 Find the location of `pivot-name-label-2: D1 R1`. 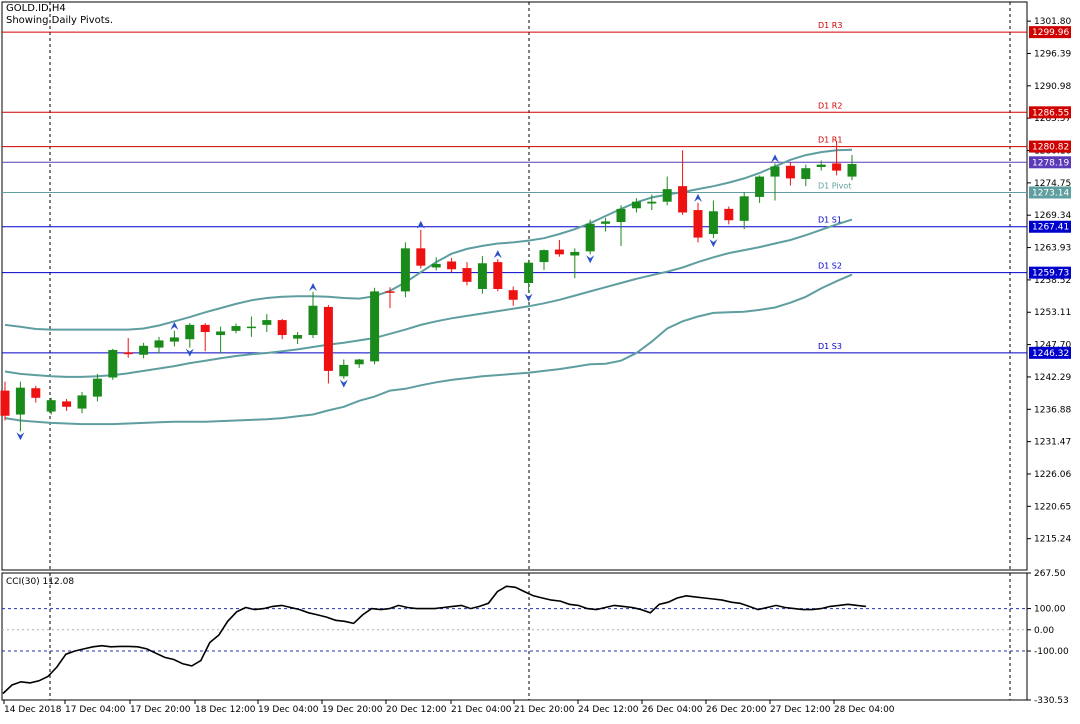

pivot-name-label-2: D1 R1 is located at coordinates (830, 140).